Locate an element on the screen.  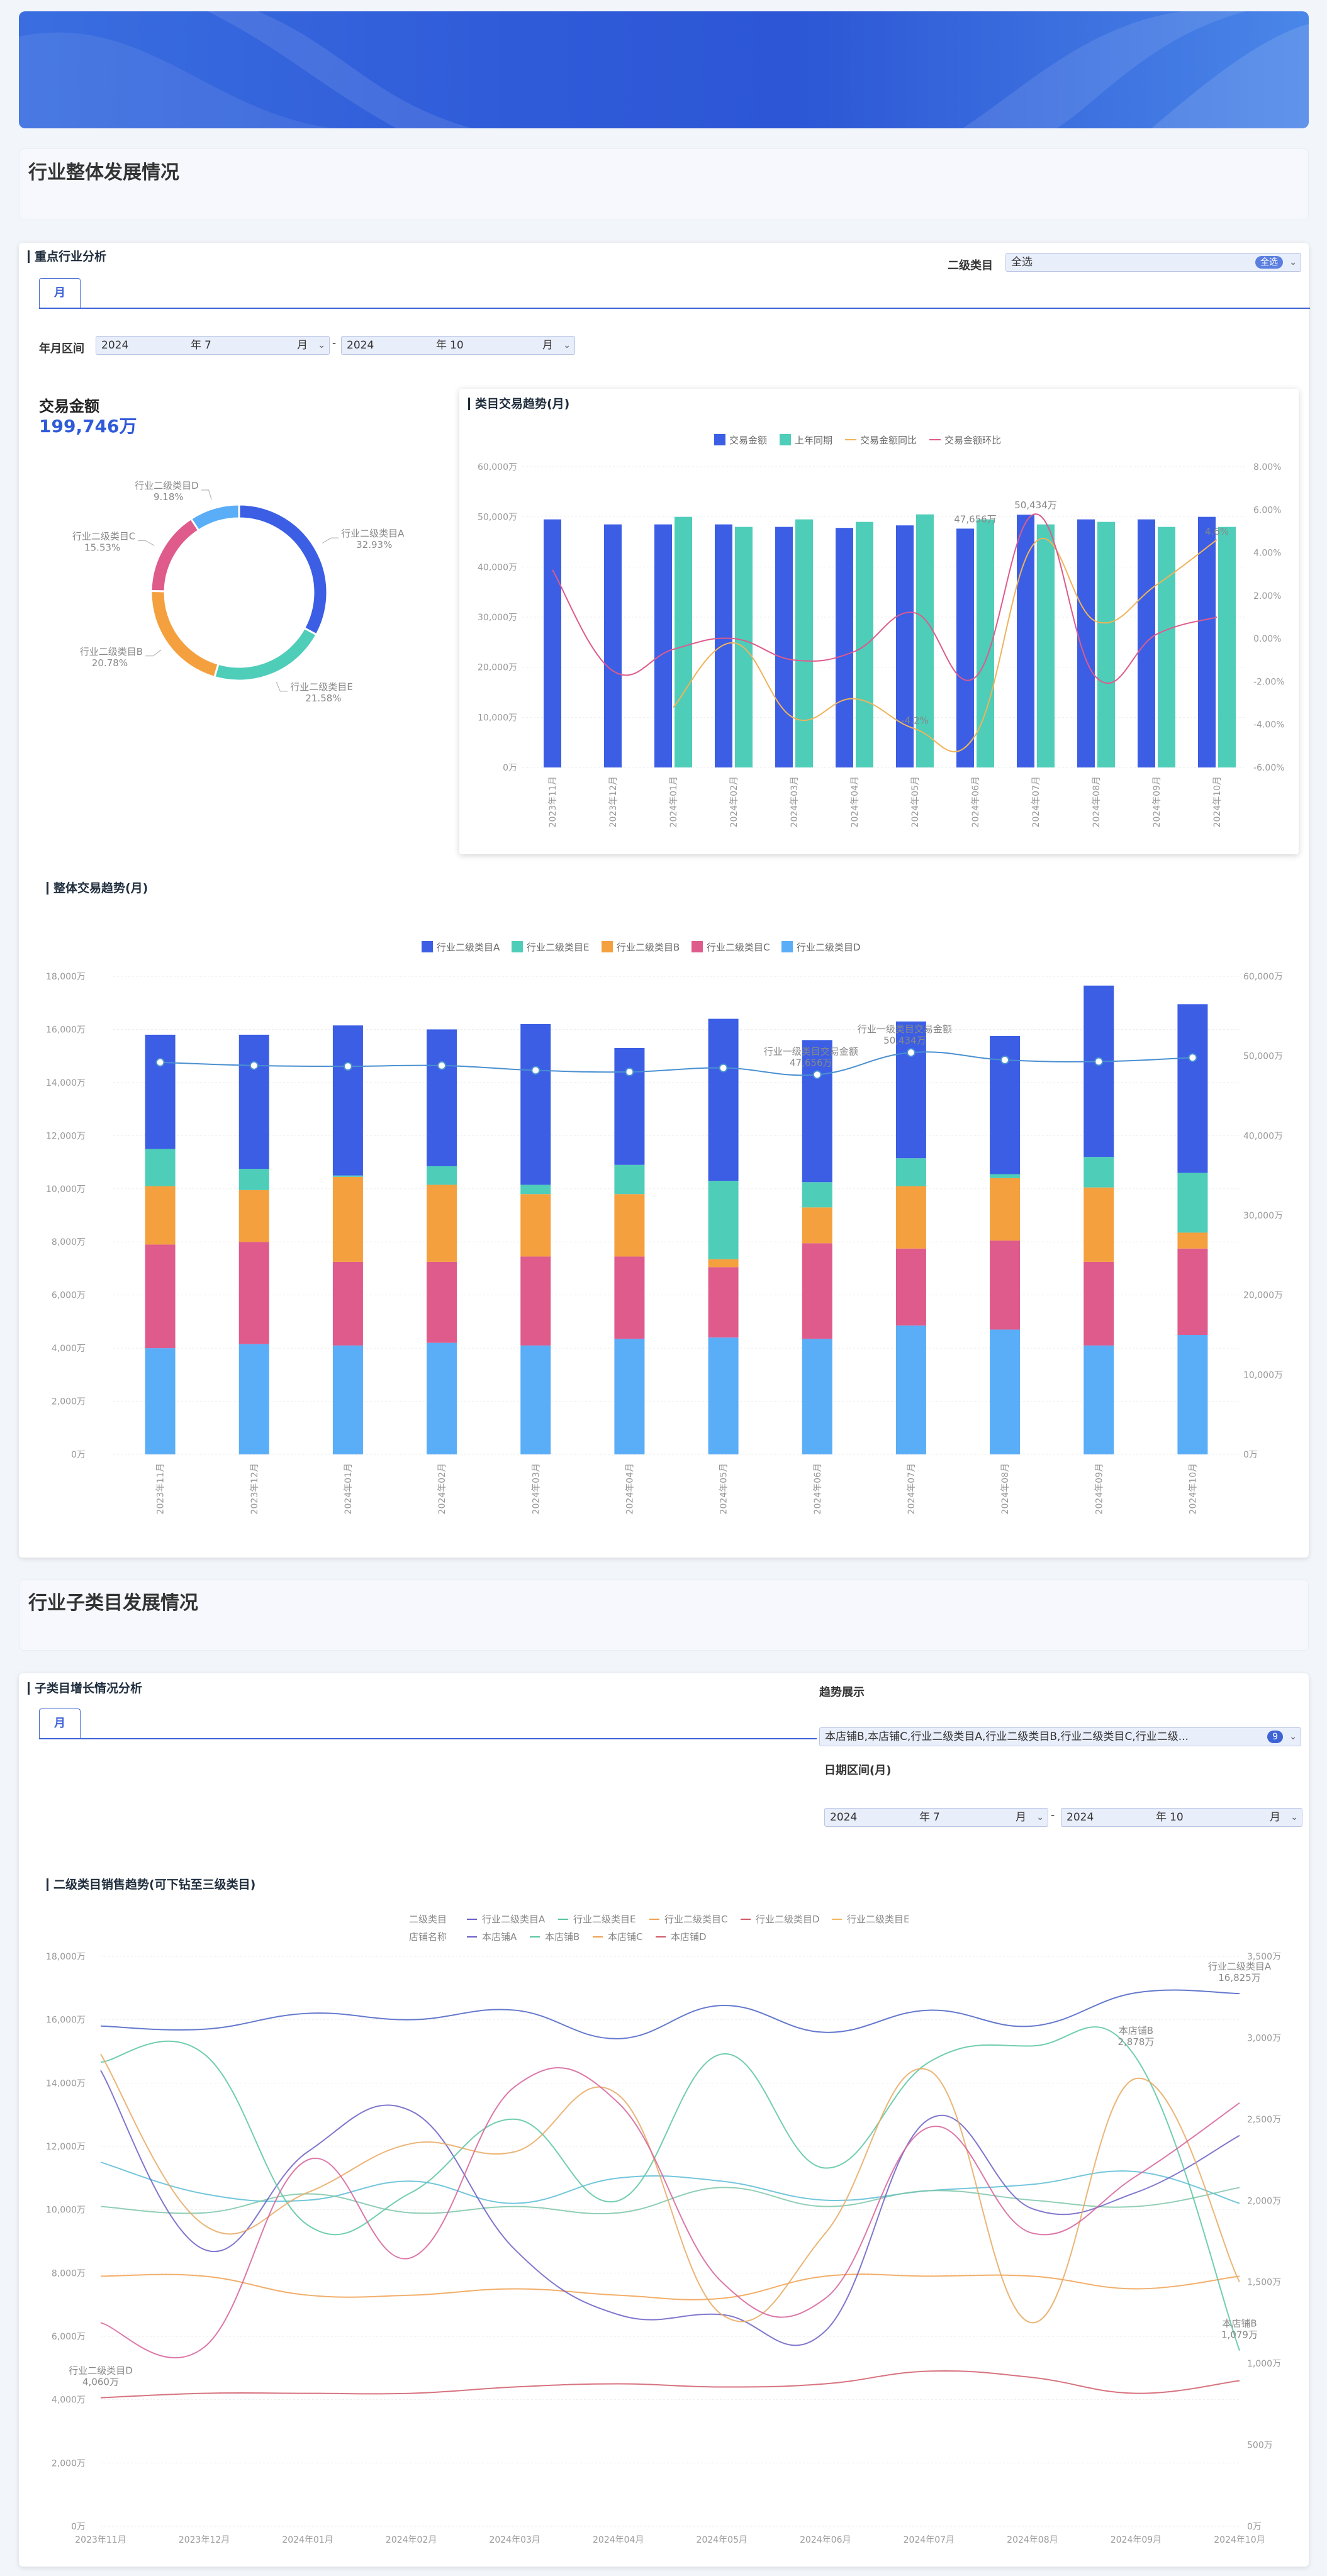
x-tick-label: 2024年09月 is located at coordinates (1099, 1488).